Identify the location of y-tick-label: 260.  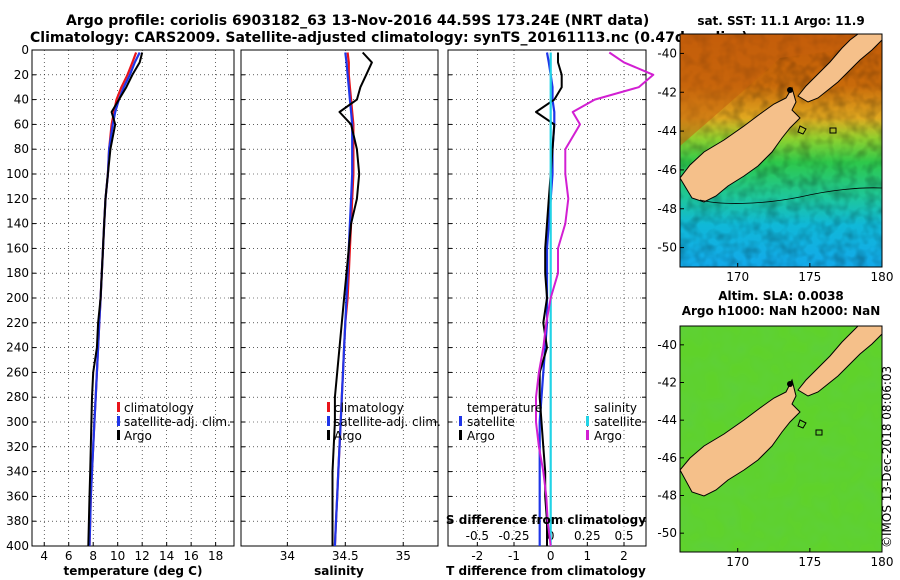
(17, 372).